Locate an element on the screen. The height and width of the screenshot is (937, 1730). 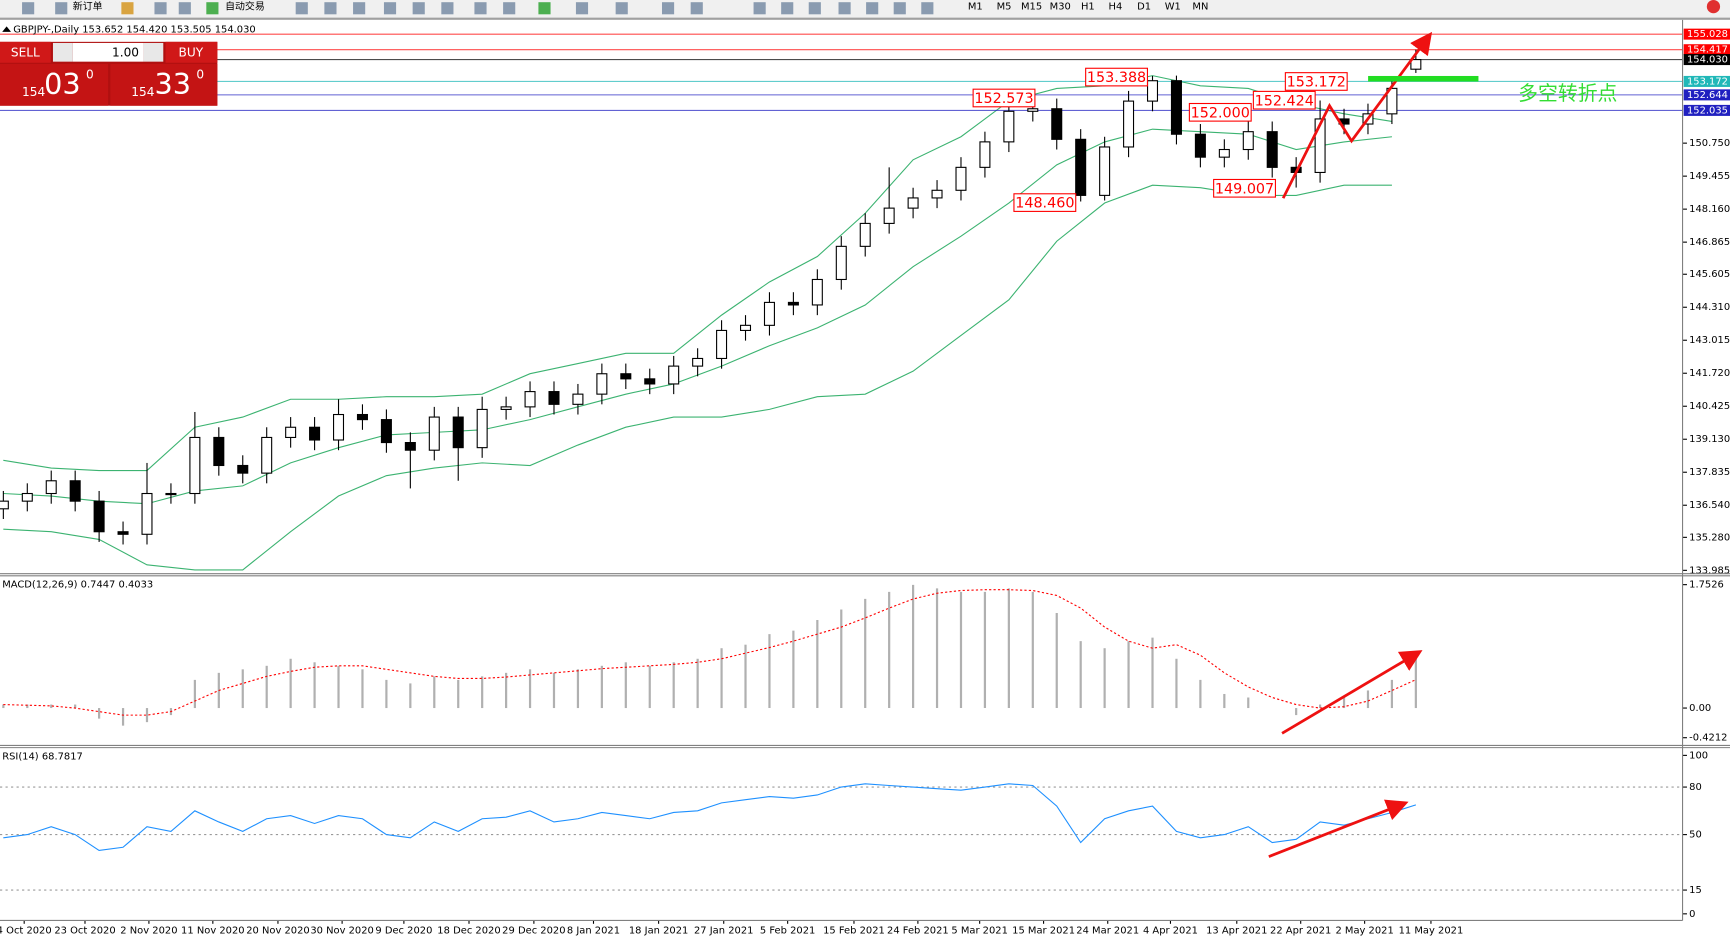
timeframe: MN is located at coordinates (1200, 7).